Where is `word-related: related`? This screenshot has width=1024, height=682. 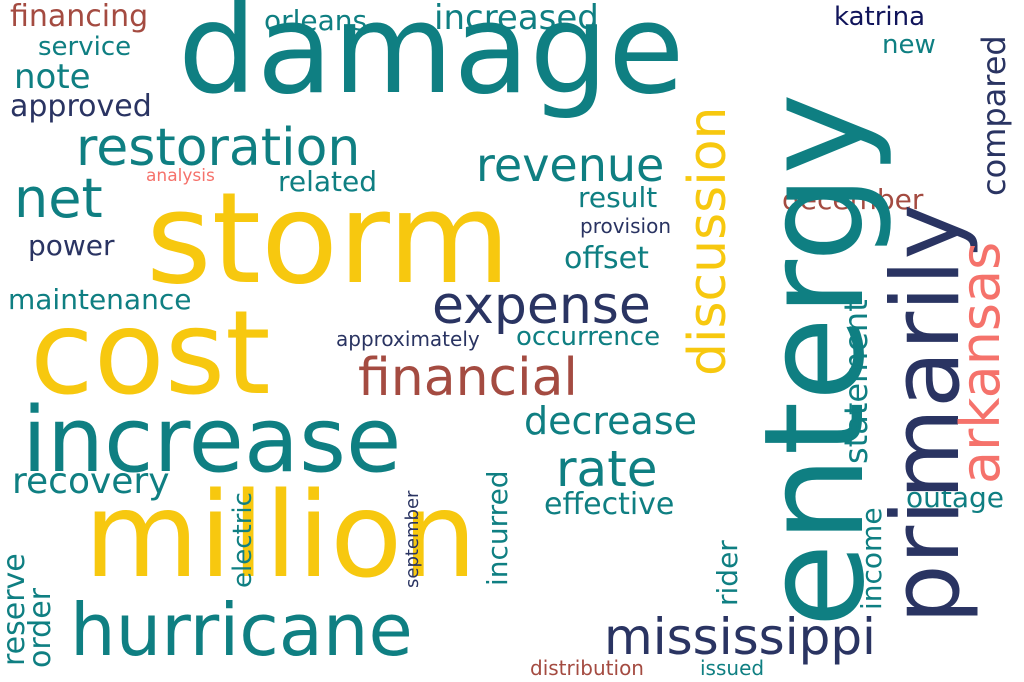
word-related: related is located at coordinates (328, 181).